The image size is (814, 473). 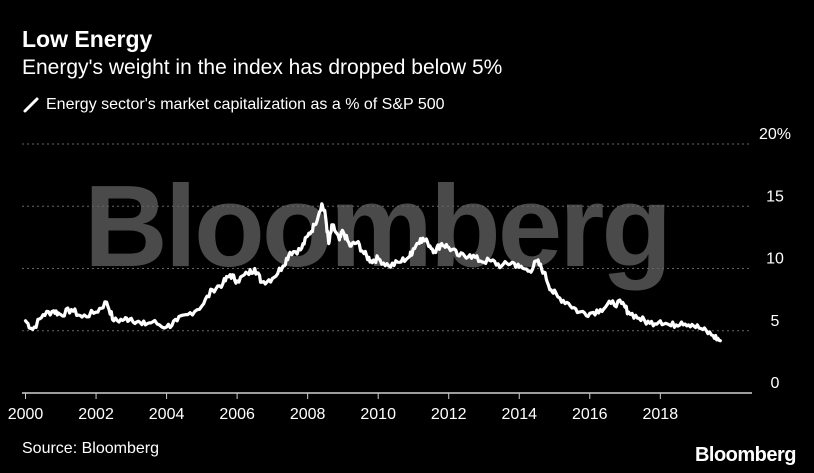 What do you see at coordinates (775, 196) in the screenshot?
I see `y-tick-label: 15` at bounding box center [775, 196].